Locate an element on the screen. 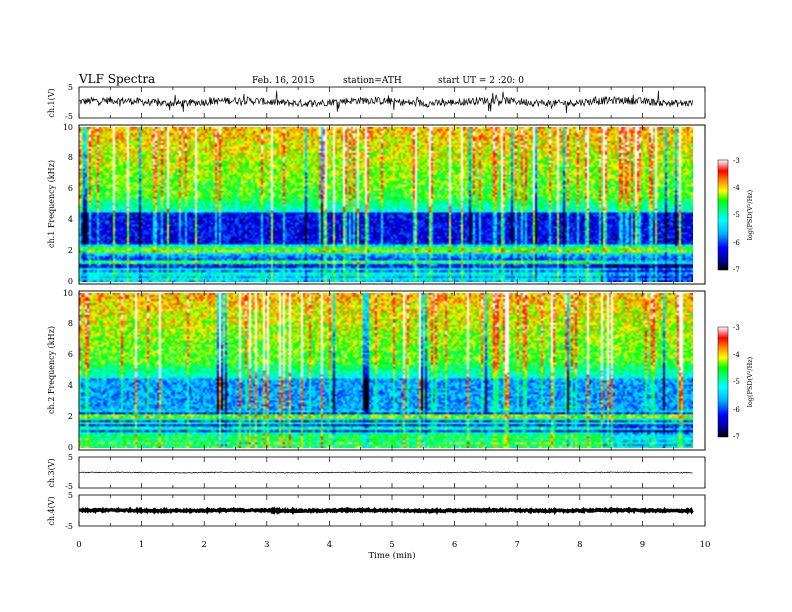 Image resolution: width=792 pixels, height=612 pixels. ch1-spec-ylabel: ch.1 Frequency (kHz) is located at coordinates (51, 204).